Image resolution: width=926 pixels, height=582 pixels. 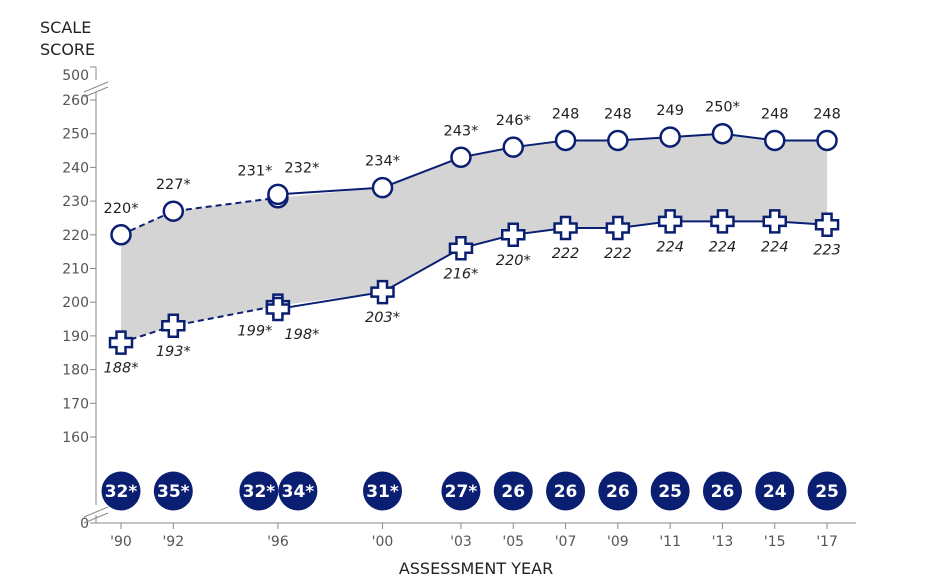 What do you see at coordinates (722, 108) in the screenshot?
I see `data-label: 250*` at bounding box center [722, 108].